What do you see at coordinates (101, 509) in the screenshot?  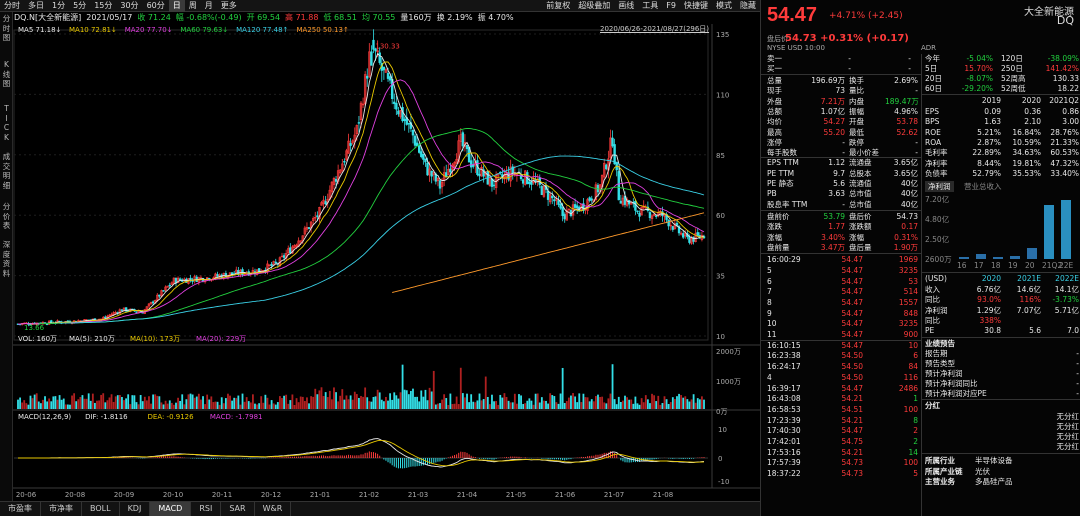 I see `indicator-tab: BOLL` at bounding box center [101, 509].